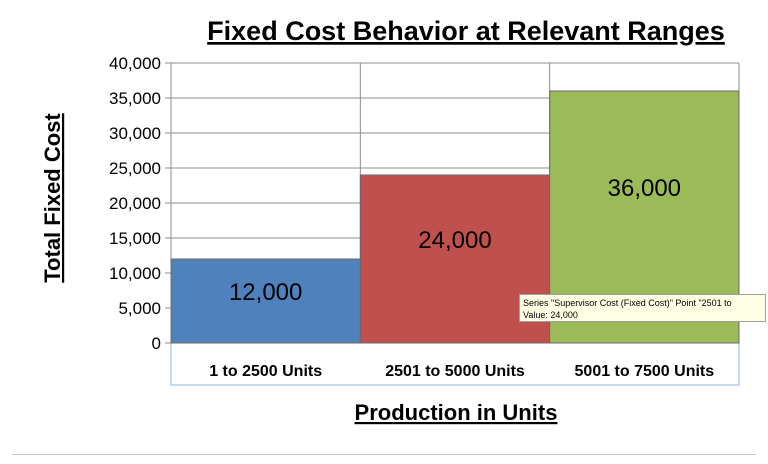  What do you see at coordinates (550, 315) in the screenshot?
I see `tooltip-line-2: Value: 24,000` at bounding box center [550, 315].